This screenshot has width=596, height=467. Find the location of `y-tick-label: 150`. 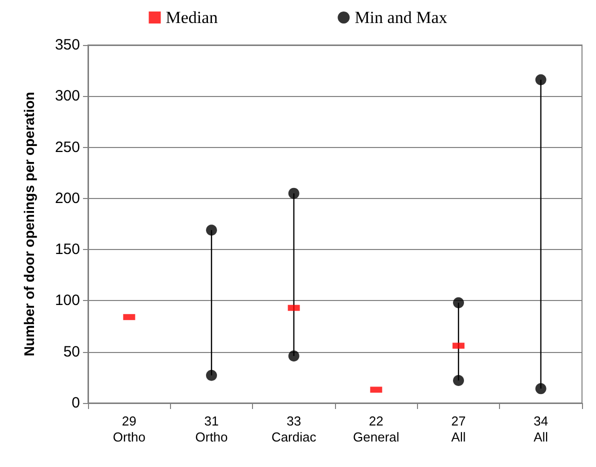

y-tick-label: 150 is located at coordinates (67, 249).